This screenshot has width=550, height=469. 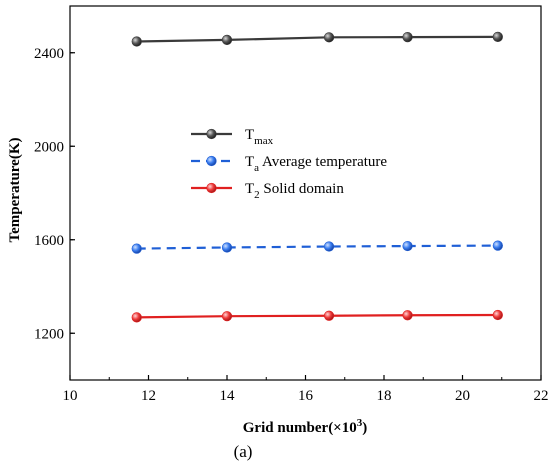 I want to click on x-tick-label: 18, so click(x=384, y=396).